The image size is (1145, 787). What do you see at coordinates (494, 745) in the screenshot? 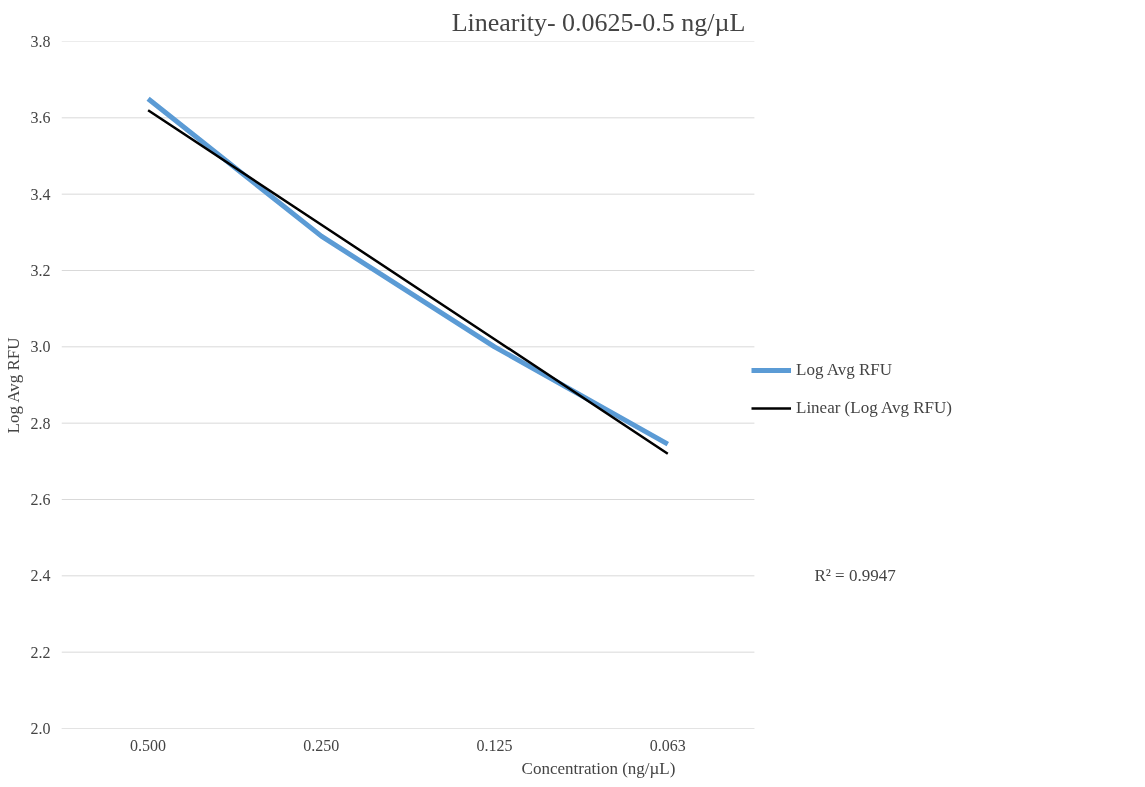
I see `x-tick-label: 0.125` at bounding box center [494, 745].